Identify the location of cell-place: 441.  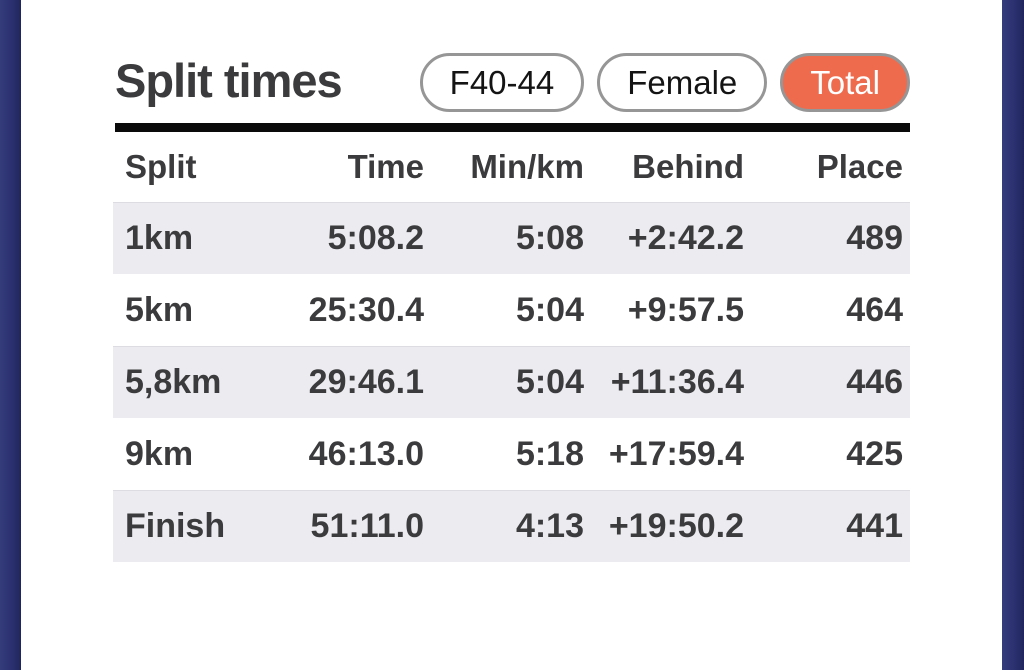
(874, 526).